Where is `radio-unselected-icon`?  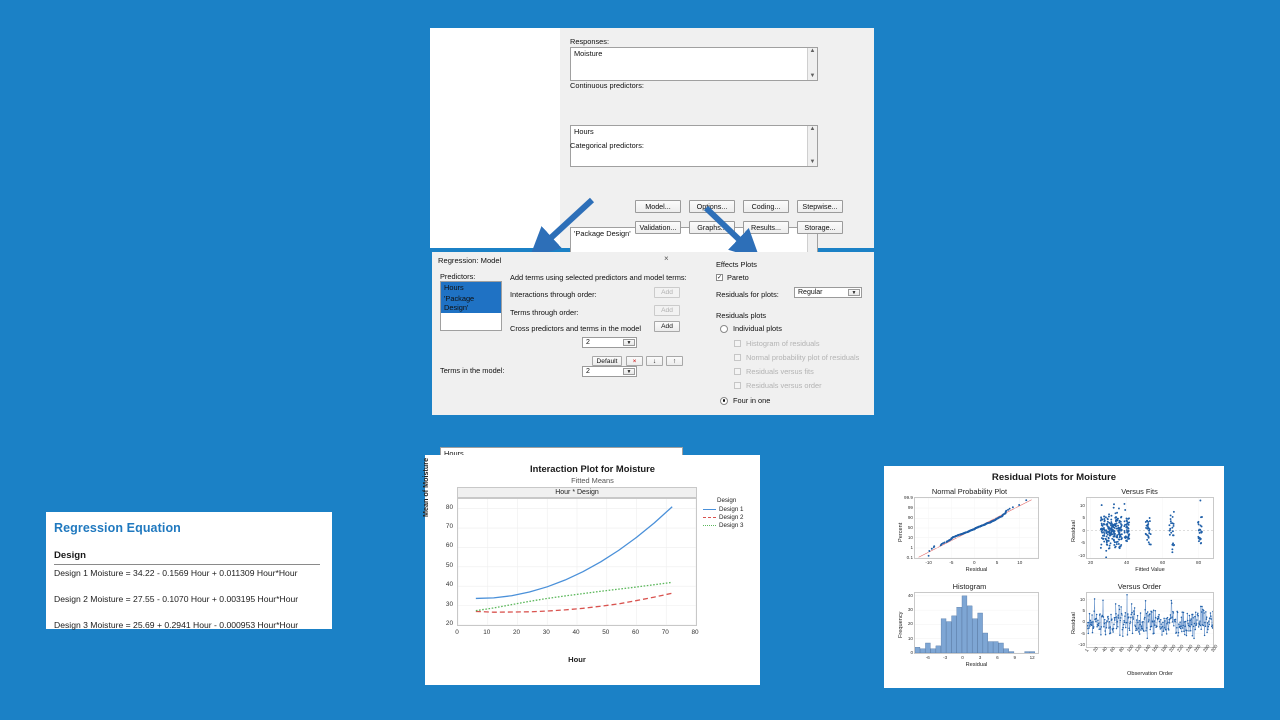
radio-unselected-icon is located at coordinates (724, 328).